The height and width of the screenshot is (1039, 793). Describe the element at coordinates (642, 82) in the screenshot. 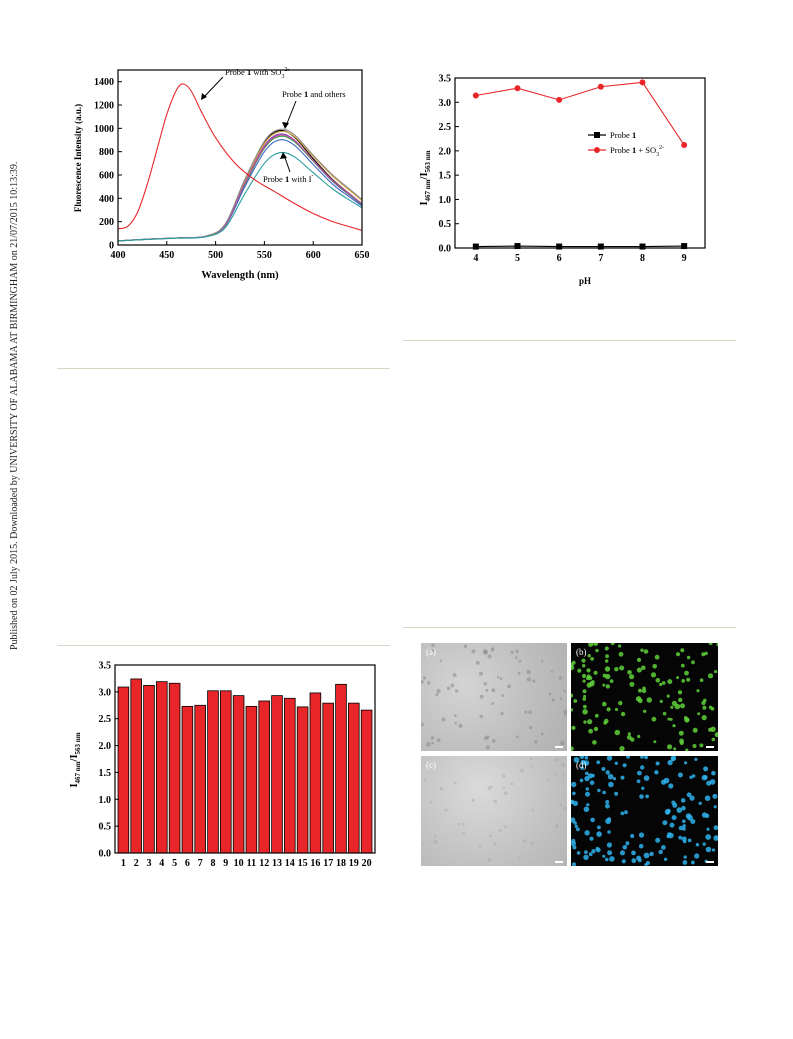

I see `data-point` at that location.